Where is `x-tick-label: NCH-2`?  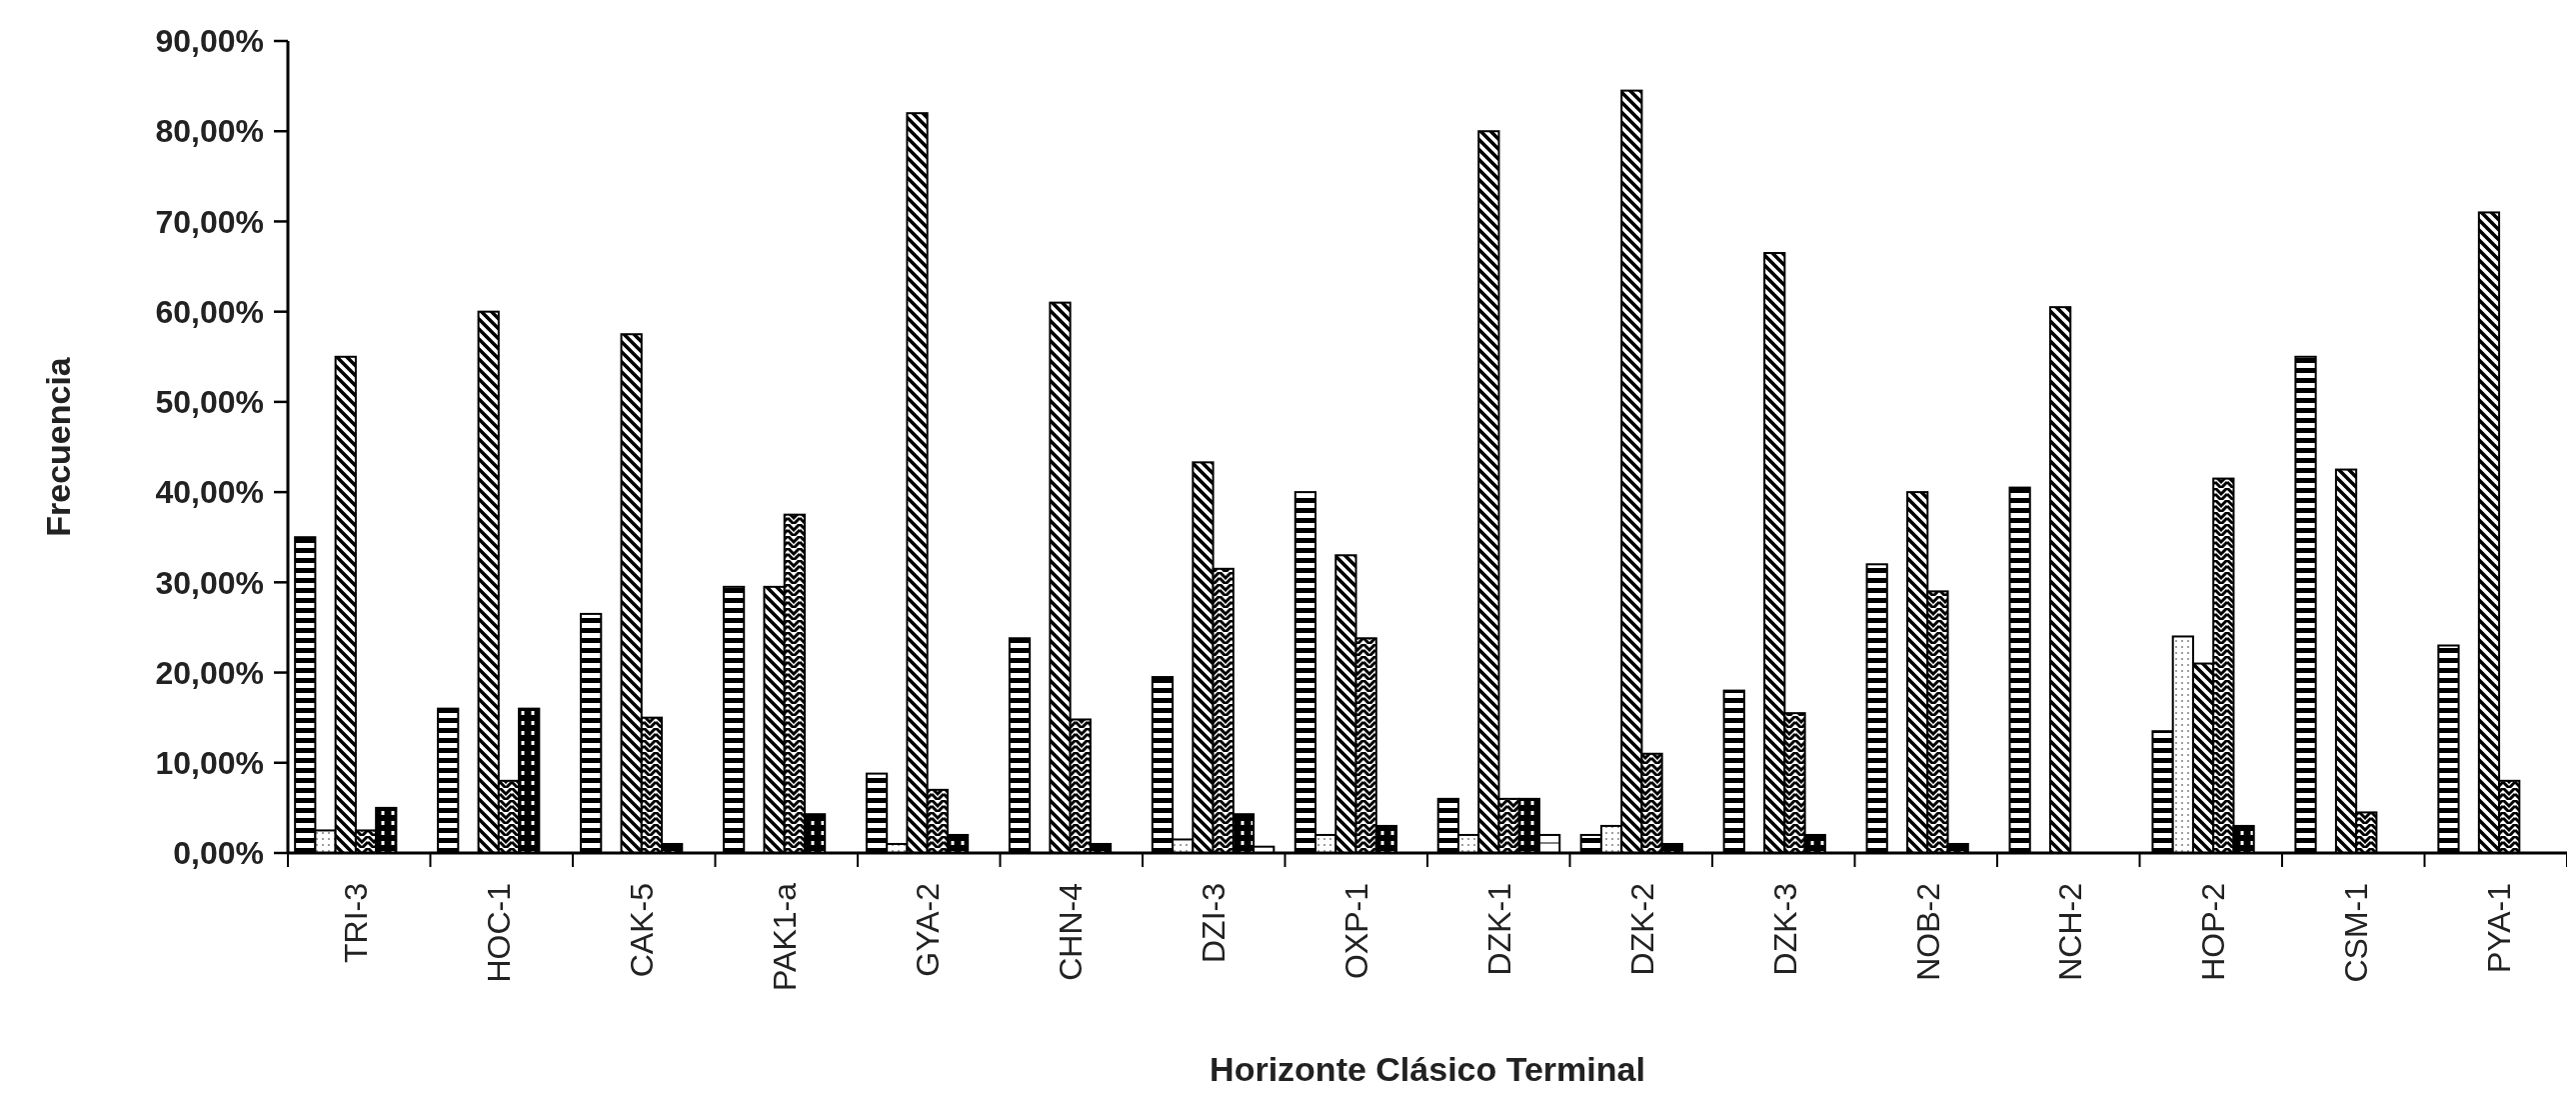 x-tick-label: NCH-2 is located at coordinates (2070, 932).